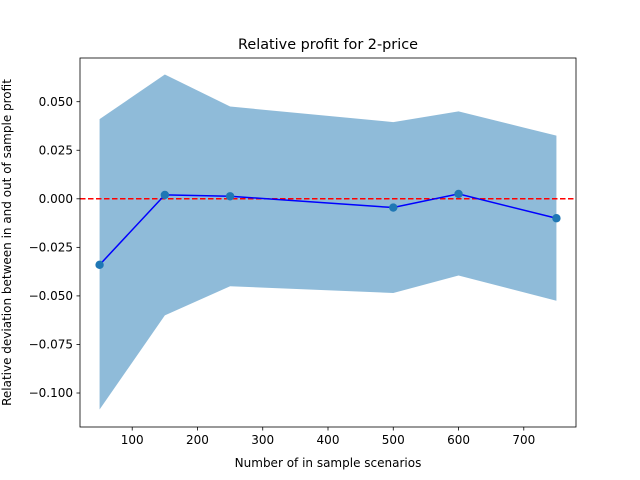 Image resolution: width=640 pixels, height=480 pixels. Describe the element at coordinates (197, 440) in the screenshot. I see `x-tick-label: 200` at that location.